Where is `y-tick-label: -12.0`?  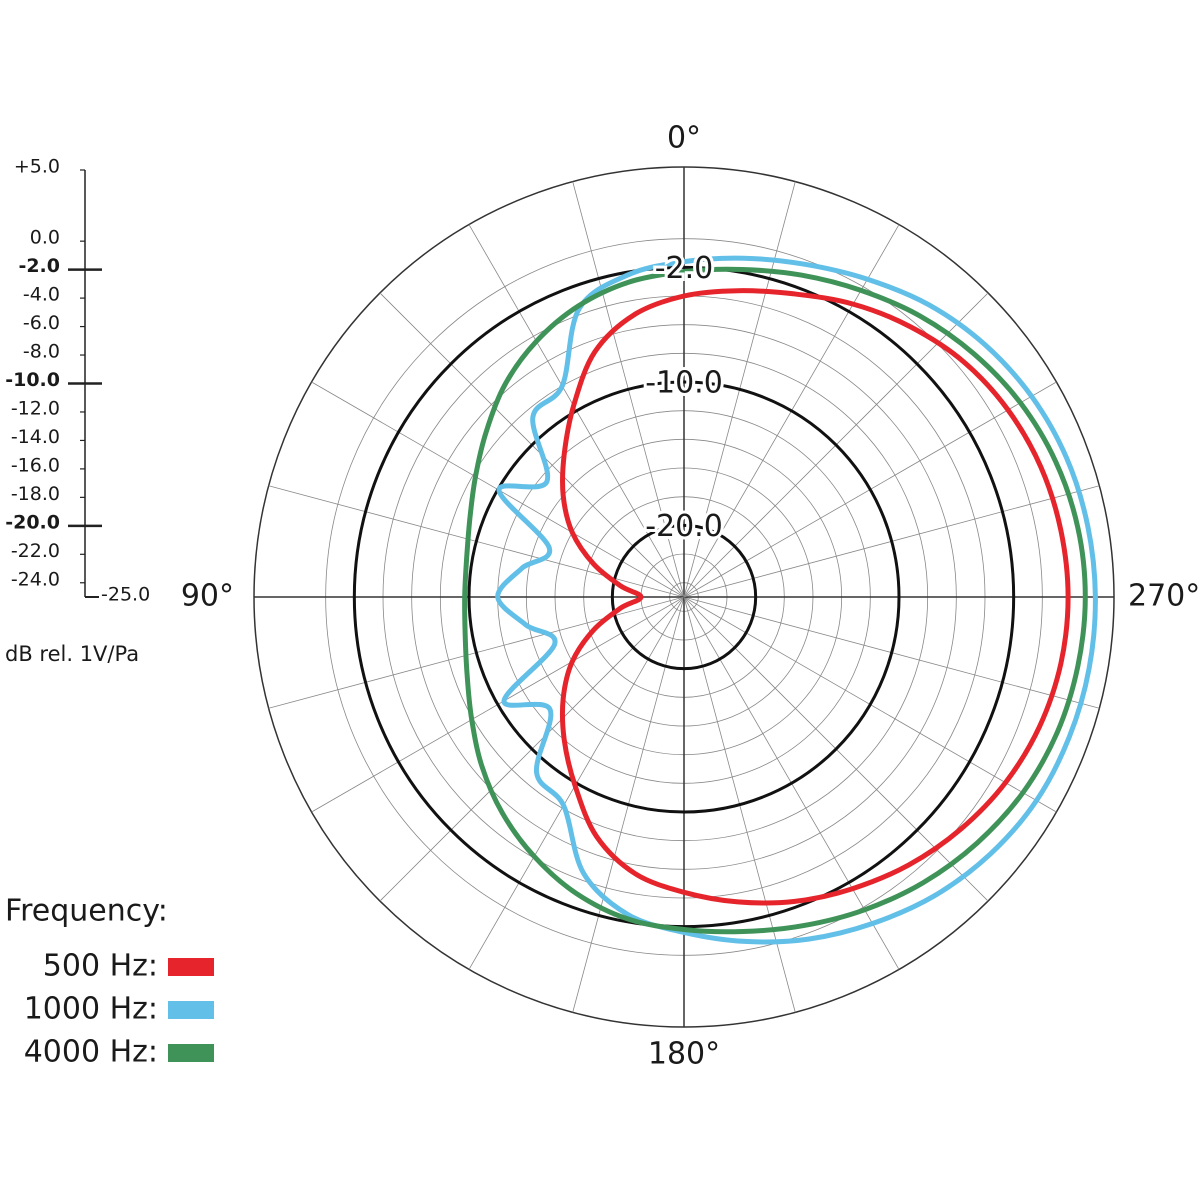 y-tick-label: -12.0 is located at coordinates (35, 408).